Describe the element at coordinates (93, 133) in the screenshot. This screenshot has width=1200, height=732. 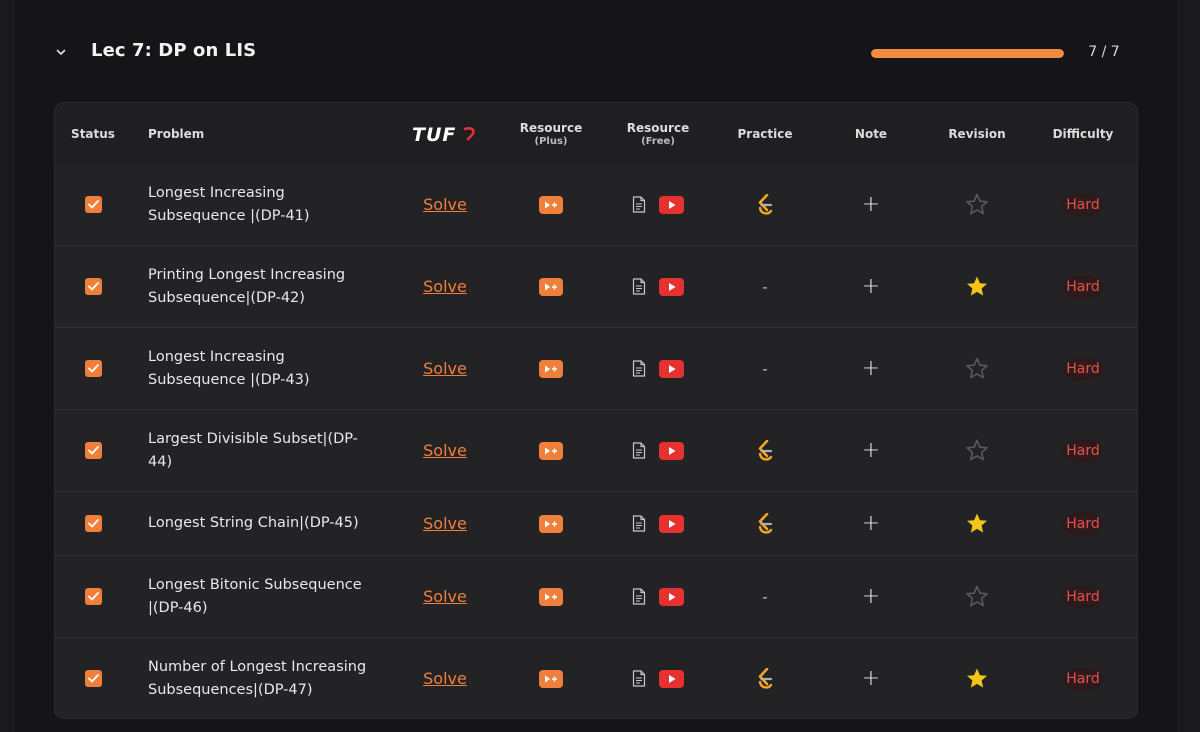
I see `column-header-status: Status` at that location.